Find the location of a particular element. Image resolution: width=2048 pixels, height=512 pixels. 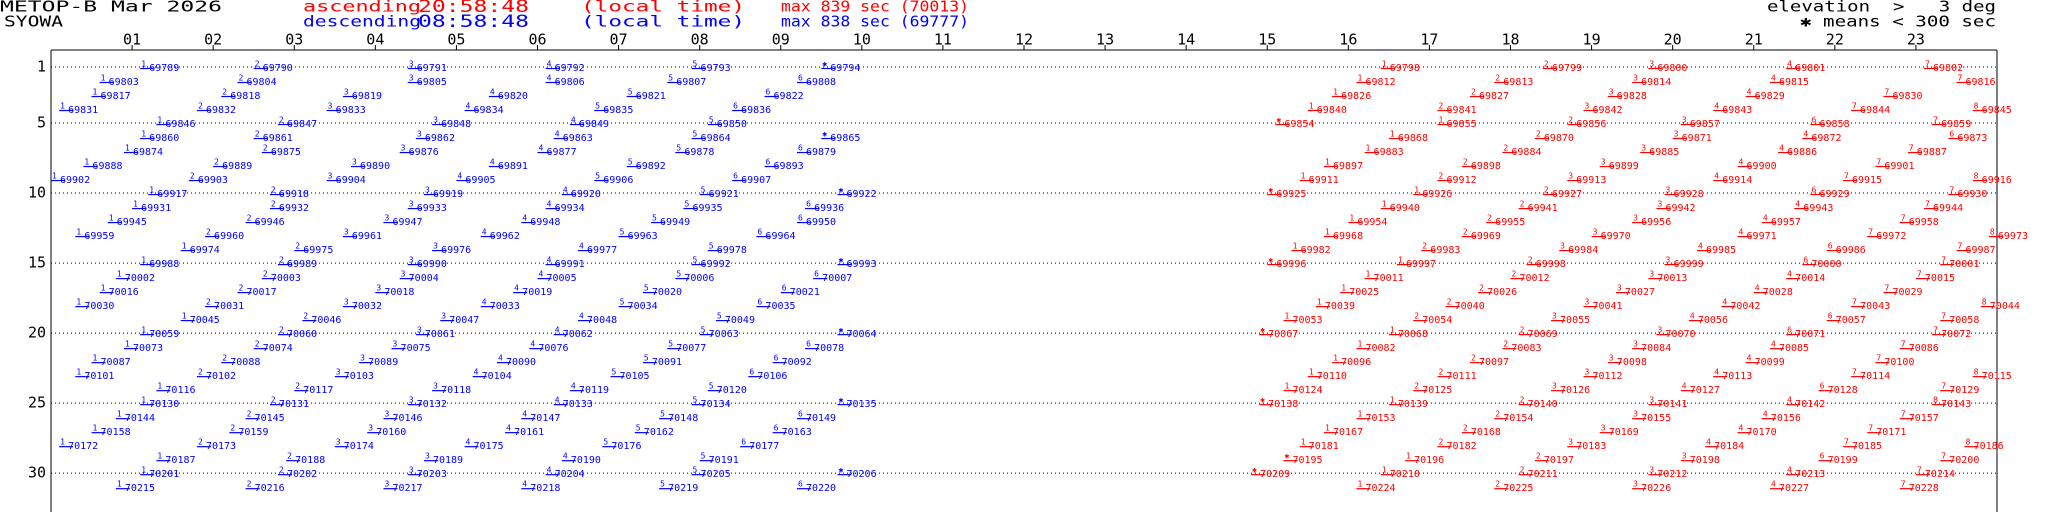

orbit-number: 70006 is located at coordinates (699, 278).